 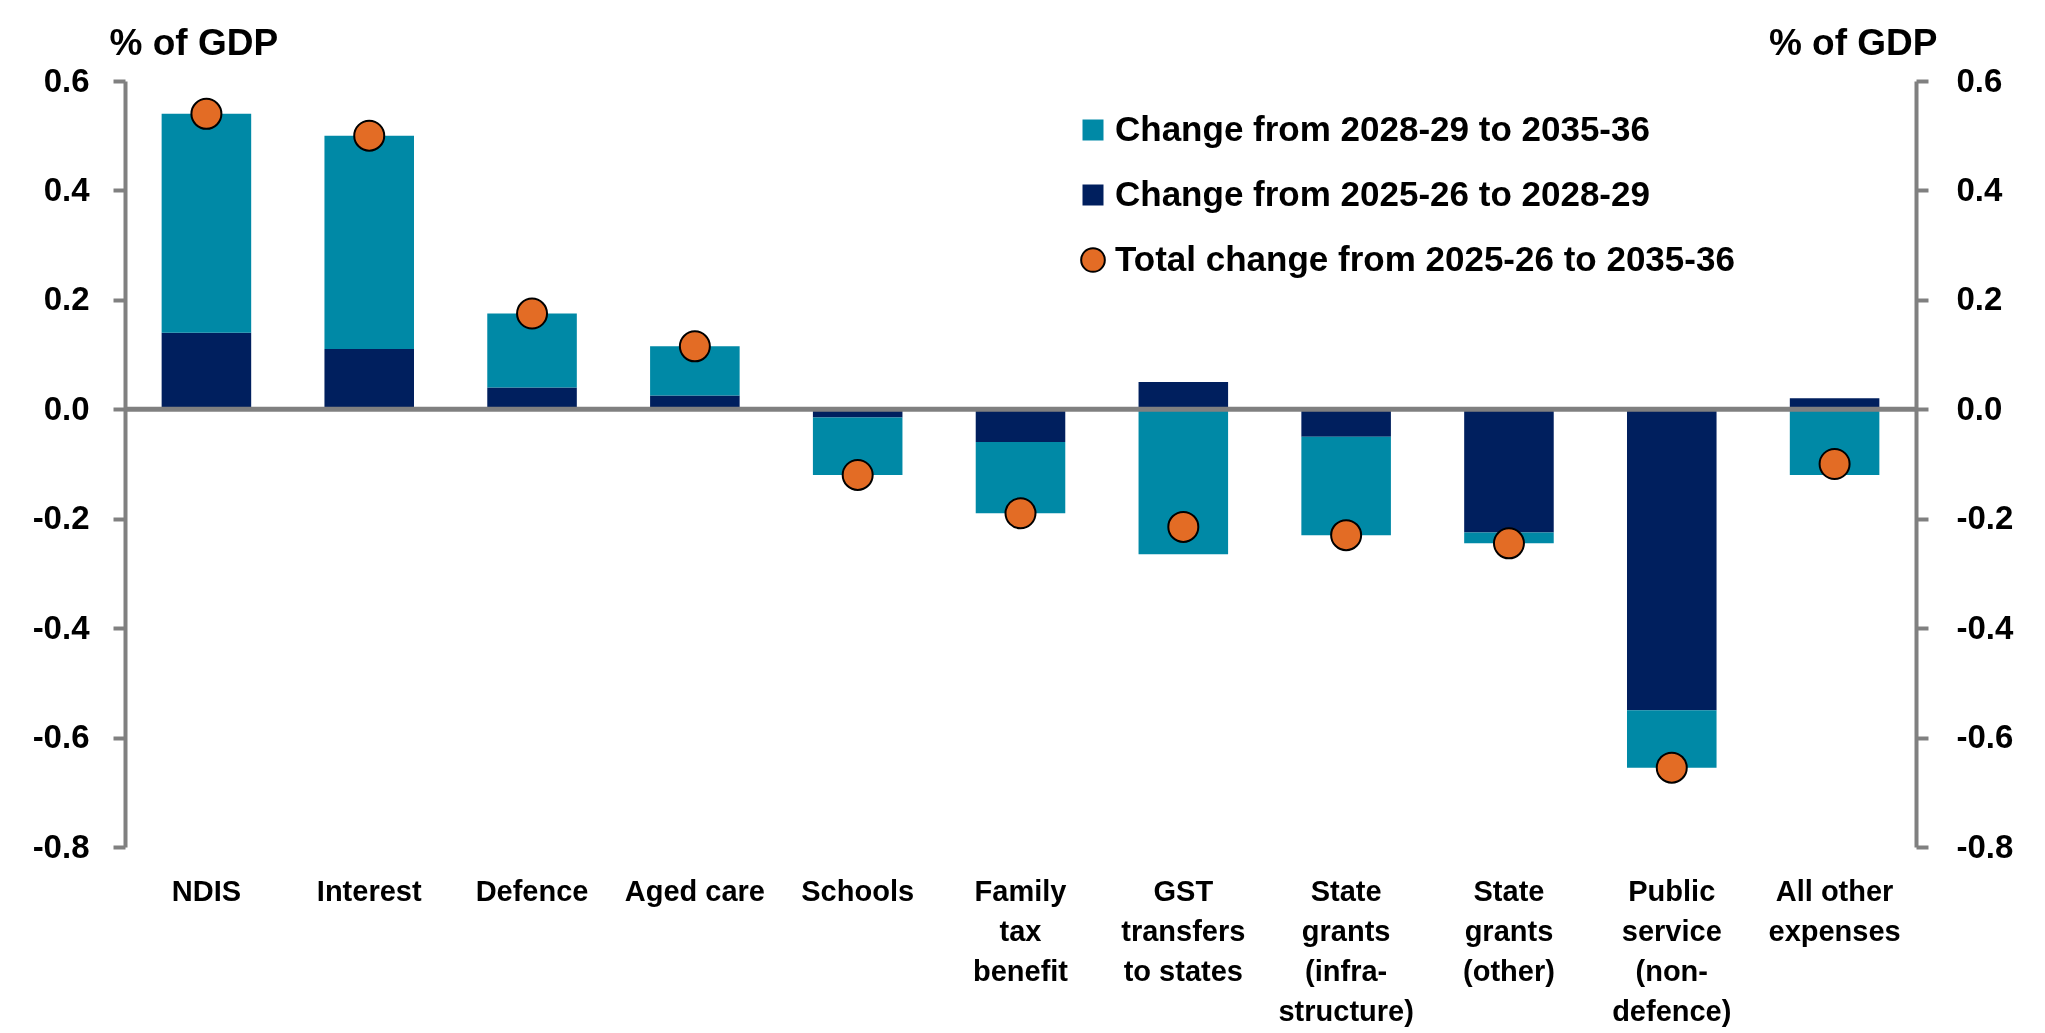 I want to click on x-tick-label: All other expenses, so click(x=1834, y=910).